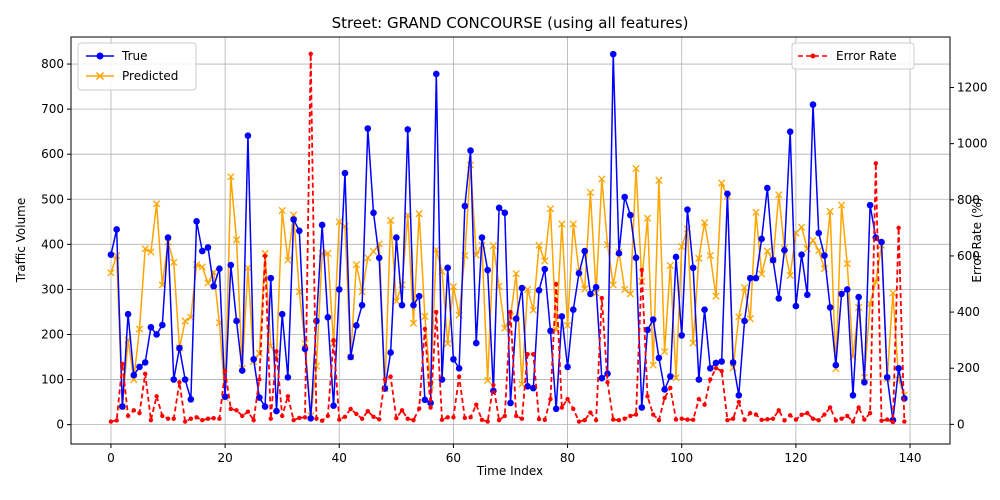 This screenshot has width=1000, height=500. I want to click on y-axis-label-right: Error Rate (%), so click(977, 239).